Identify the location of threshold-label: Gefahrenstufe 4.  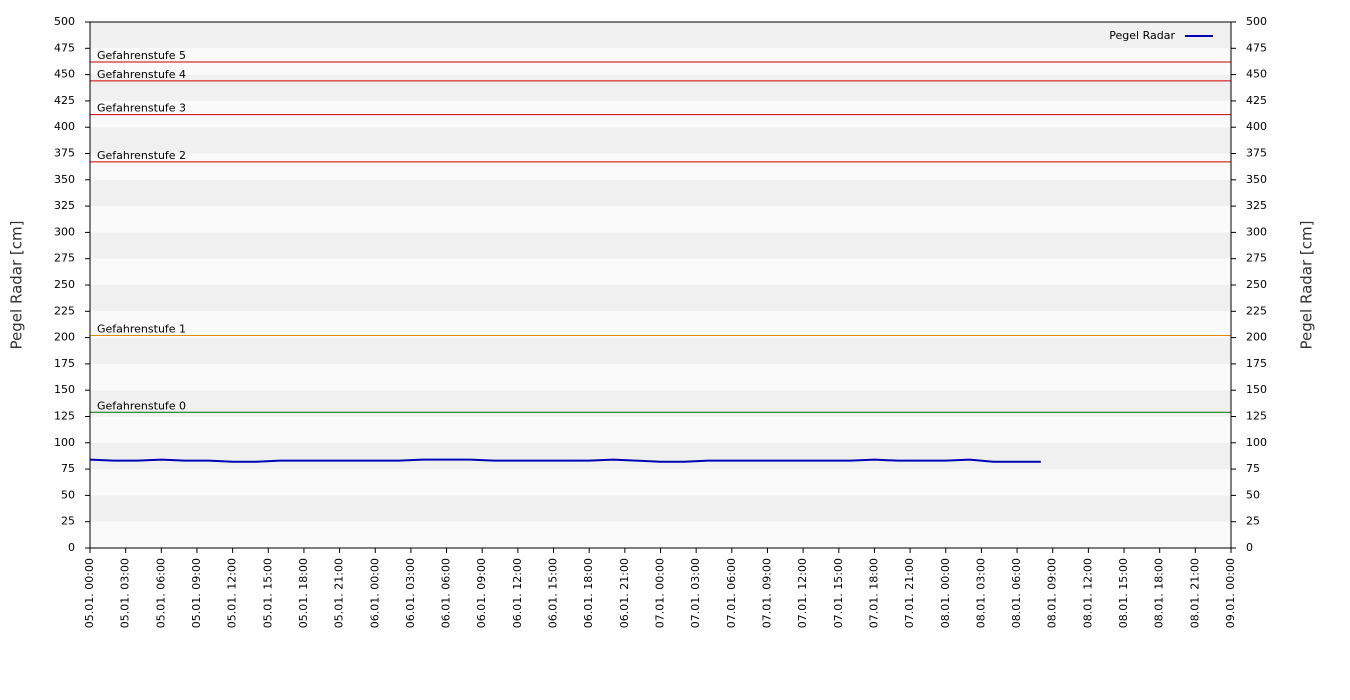
(141, 74).